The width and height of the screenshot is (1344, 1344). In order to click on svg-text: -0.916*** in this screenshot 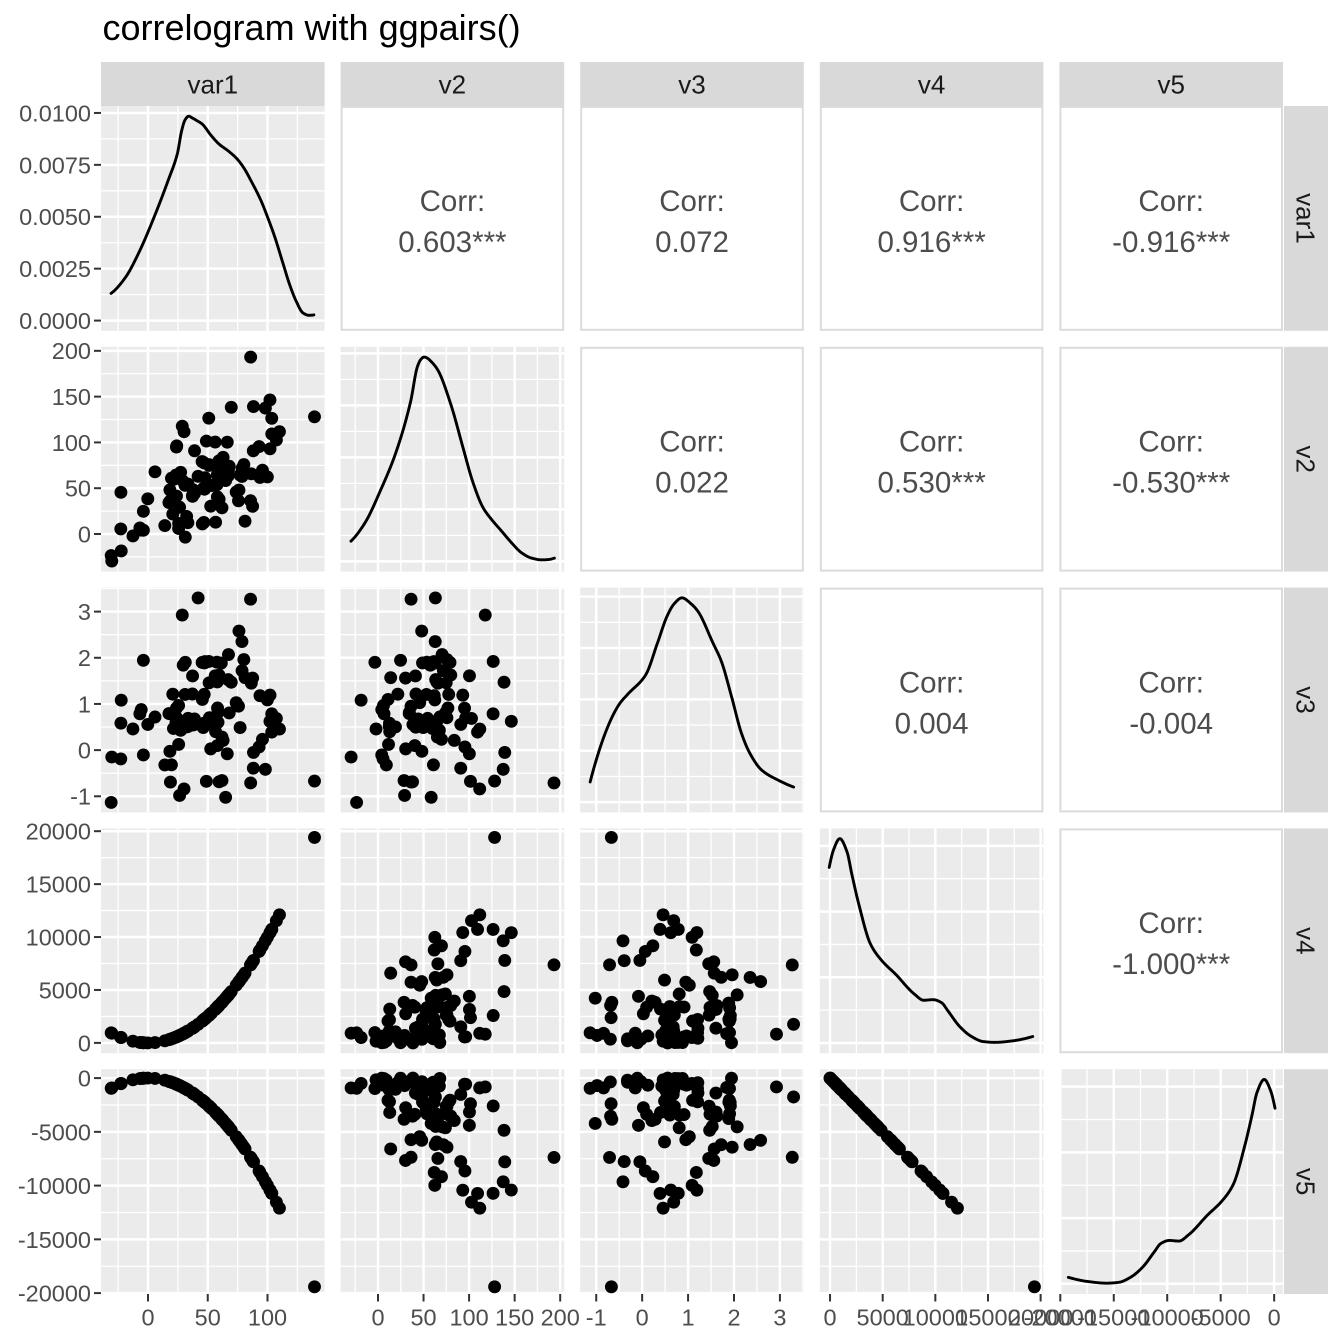, I will do `click(1171, 242)`.